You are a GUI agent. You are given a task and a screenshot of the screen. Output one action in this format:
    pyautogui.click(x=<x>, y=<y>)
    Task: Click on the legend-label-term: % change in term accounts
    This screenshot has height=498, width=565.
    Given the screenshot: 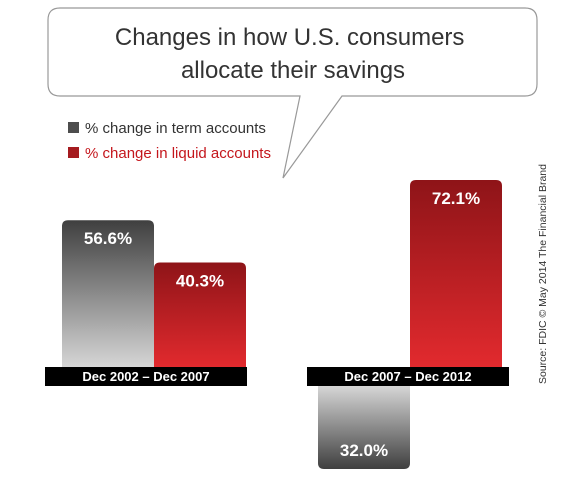 What is the action you would take?
    pyautogui.click(x=175, y=128)
    